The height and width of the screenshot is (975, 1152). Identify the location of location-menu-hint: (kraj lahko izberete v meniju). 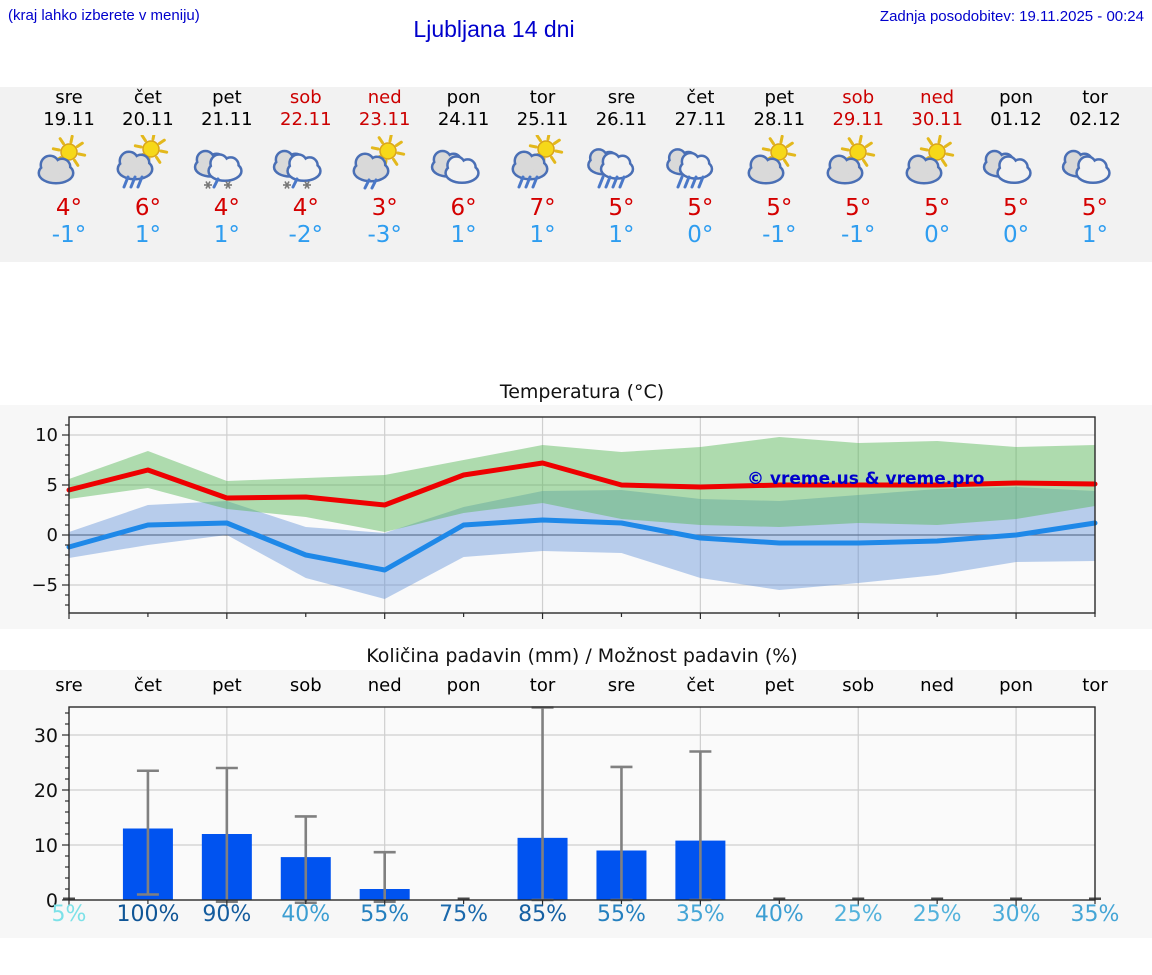
(104, 15).